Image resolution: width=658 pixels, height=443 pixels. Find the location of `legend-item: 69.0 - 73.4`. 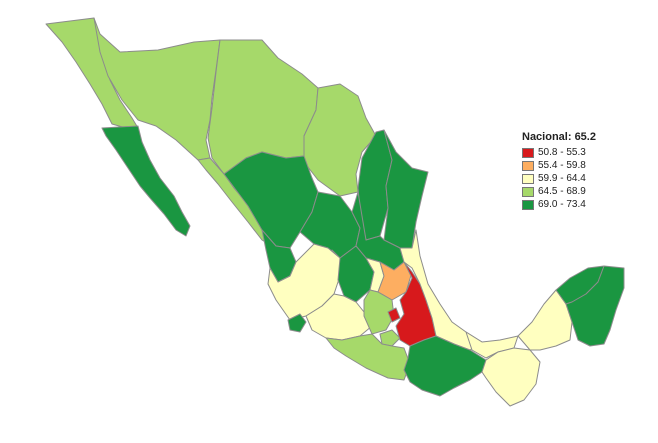

legend-item: 69.0 - 73.4 is located at coordinates (559, 204).